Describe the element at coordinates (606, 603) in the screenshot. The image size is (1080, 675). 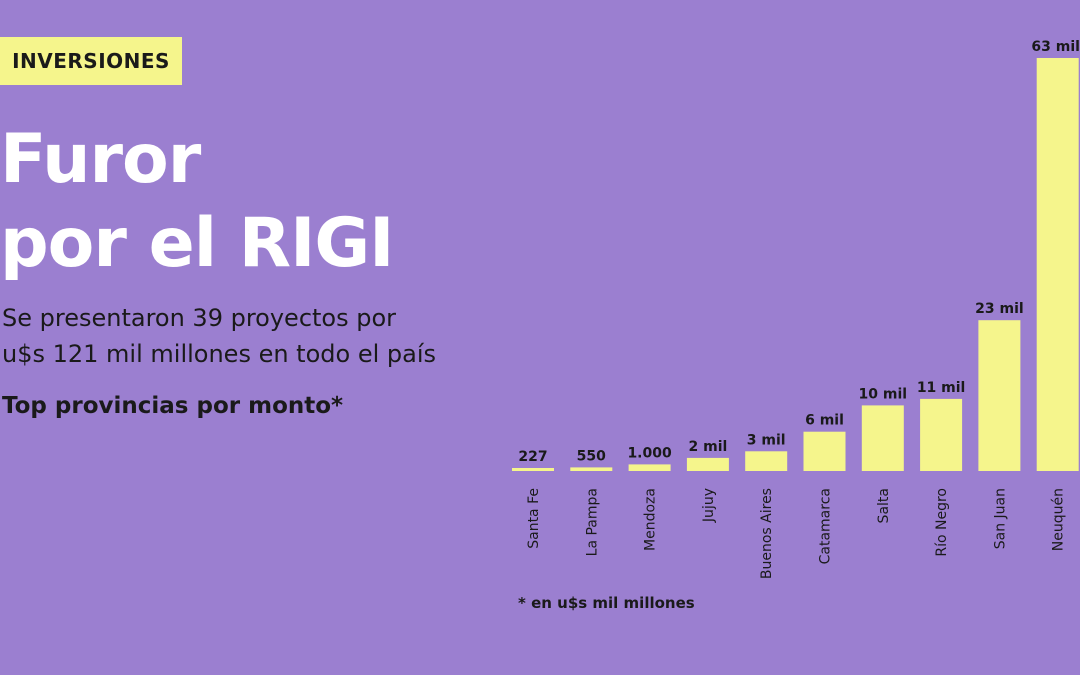
I see `chart-footnote: * en u$s mil millones` at that location.